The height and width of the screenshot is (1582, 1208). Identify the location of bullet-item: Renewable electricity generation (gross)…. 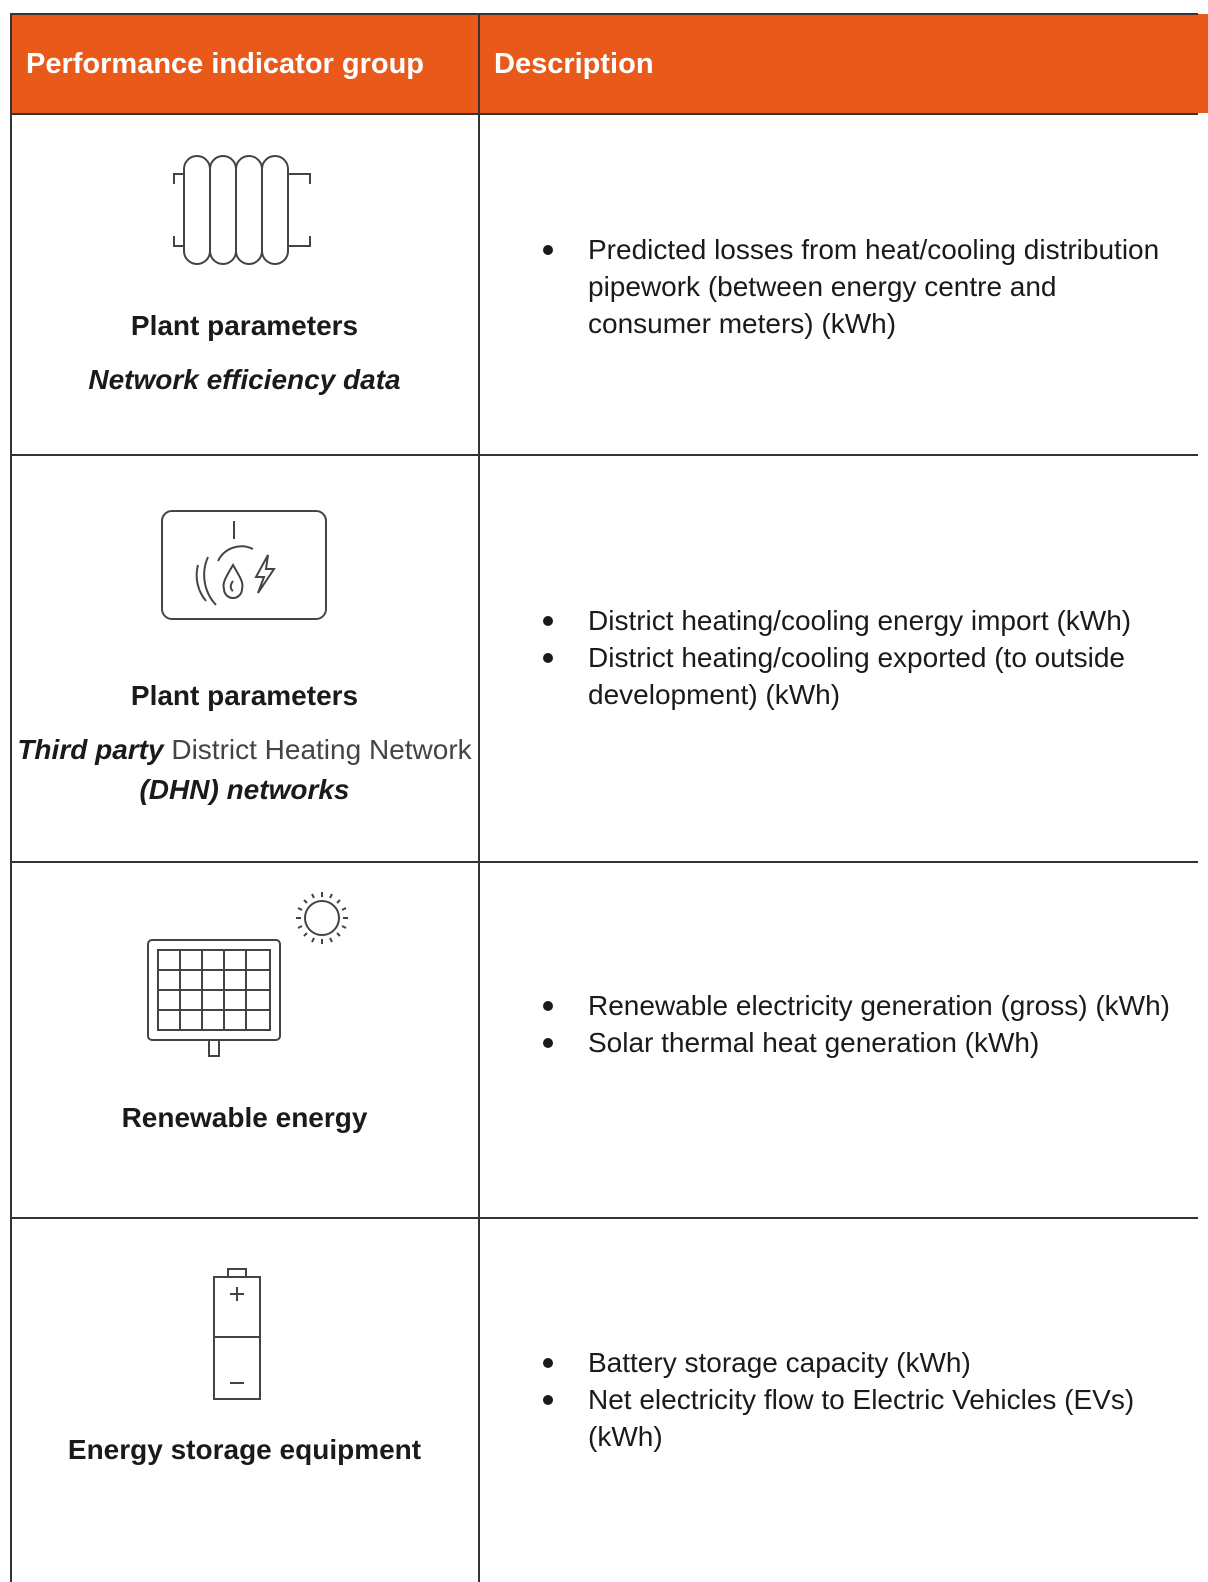
(860, 1005).